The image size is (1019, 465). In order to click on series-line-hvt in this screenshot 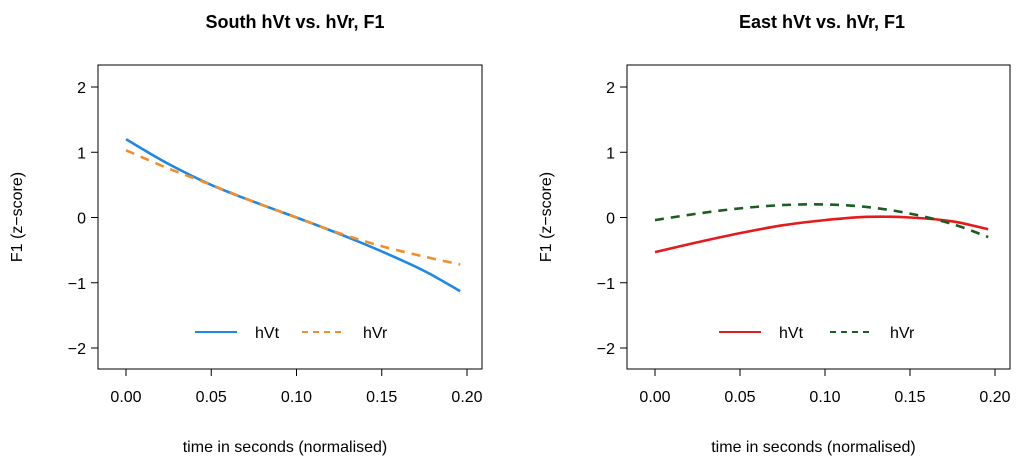, I will do `click(821, 234)`.